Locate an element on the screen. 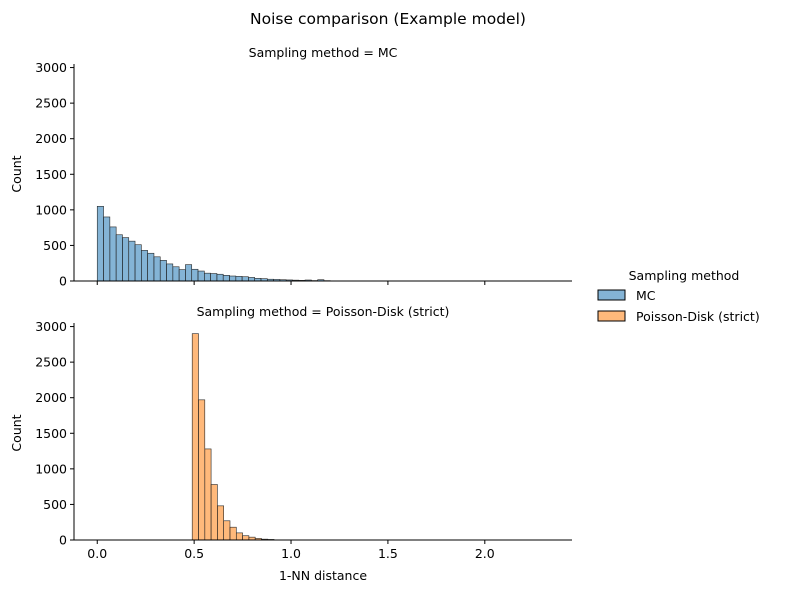  x-tick-label-poisson-1: 0.5 is located at coordinates (194, 553).